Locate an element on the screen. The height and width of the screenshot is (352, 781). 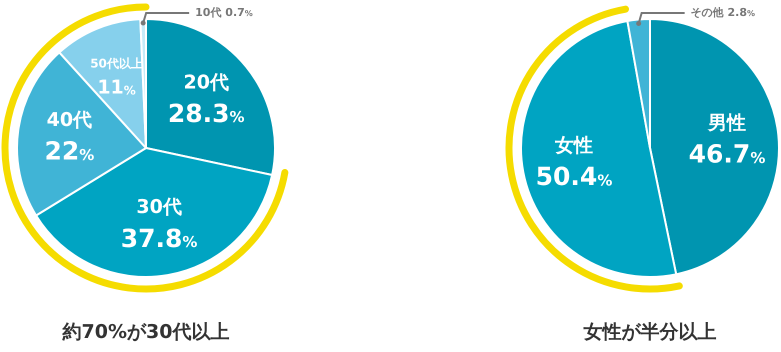
text: 約70%が30代以上 is located at coordinates (146, 331).